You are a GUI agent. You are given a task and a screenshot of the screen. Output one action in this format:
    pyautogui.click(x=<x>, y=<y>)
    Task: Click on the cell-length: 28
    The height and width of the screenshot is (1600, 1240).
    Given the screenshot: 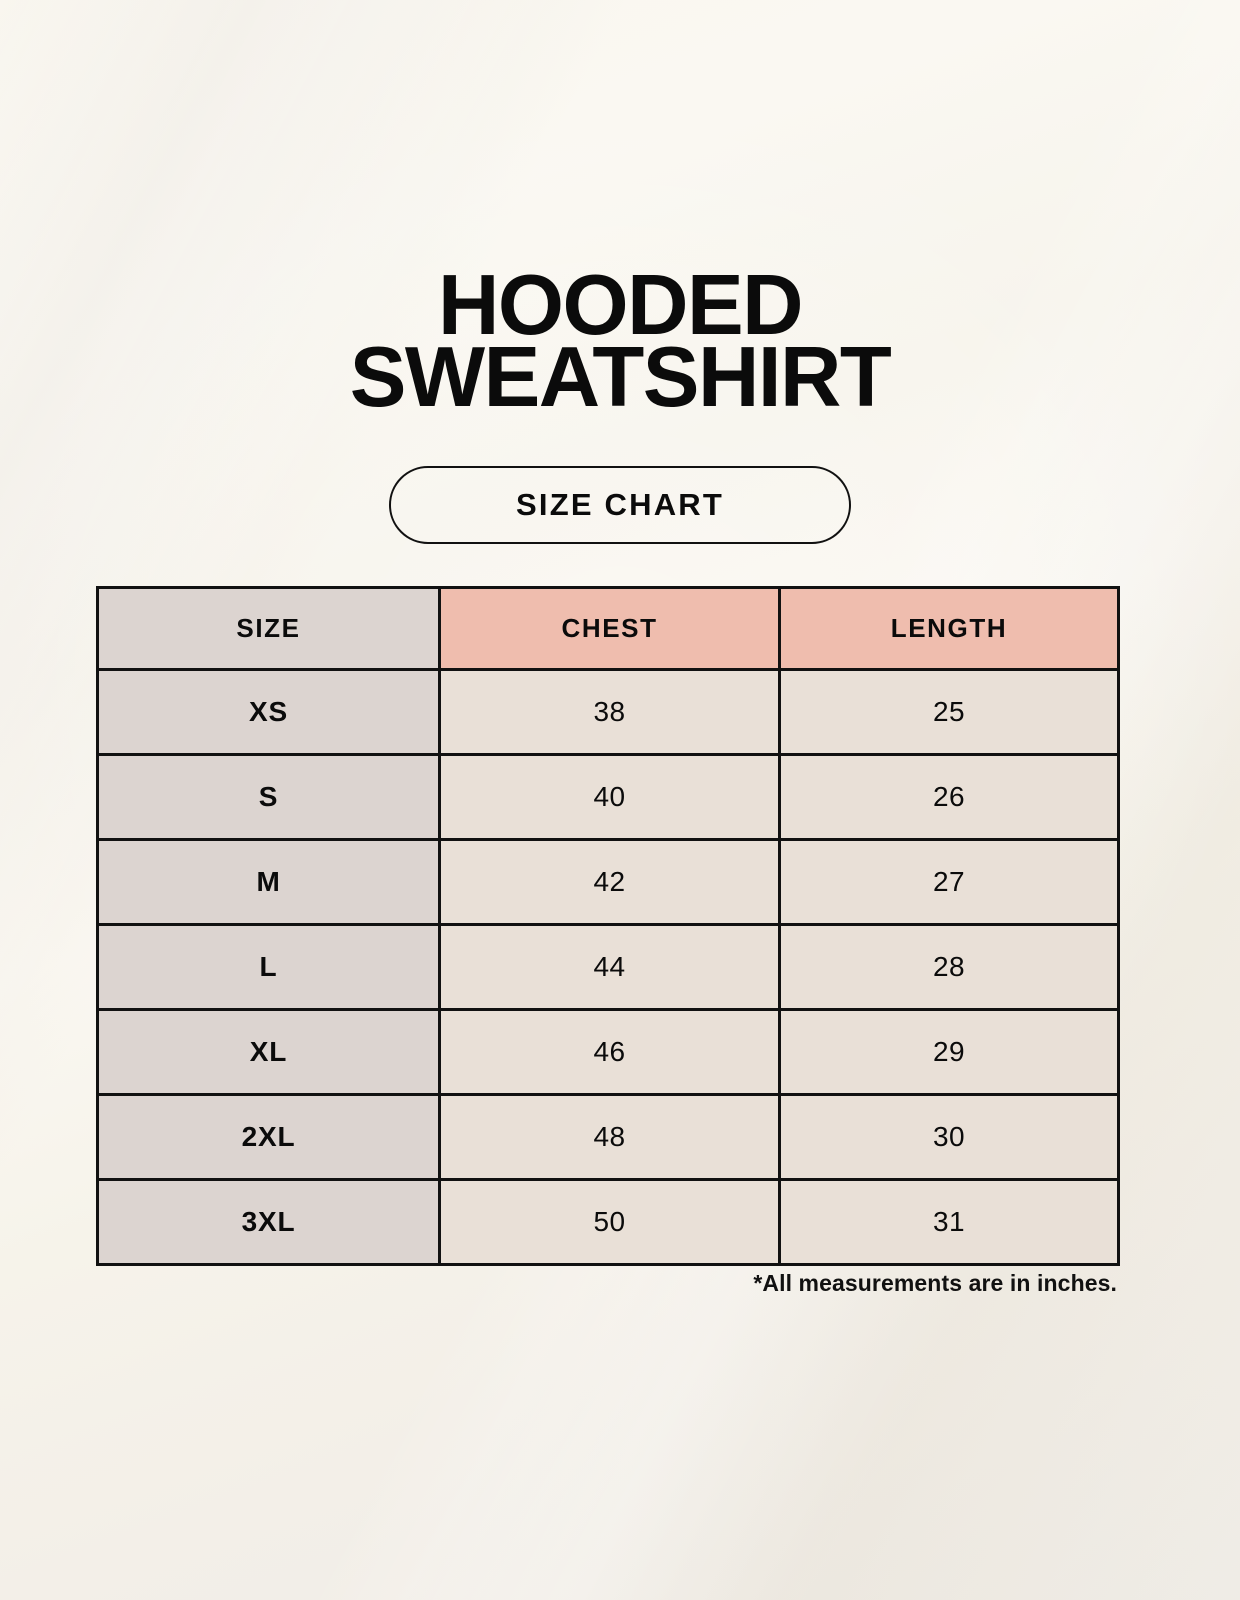 What is the action you would take?
    pyautogui.click(x=949, y=967)
    